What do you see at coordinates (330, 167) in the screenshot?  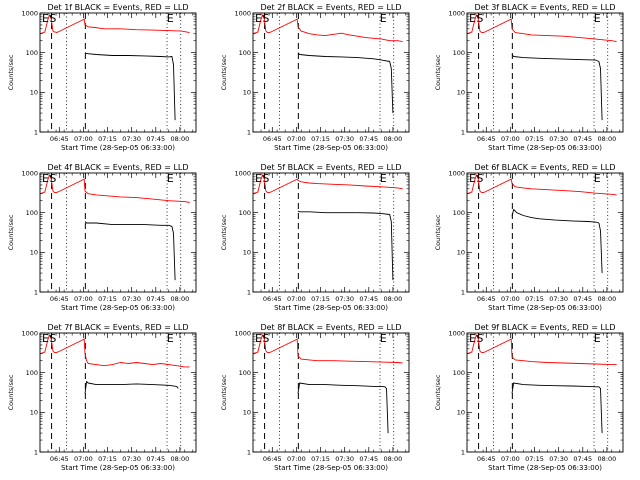 I see `panel-title: Det 5f BLACK = Events, RED = LLD` at bounding box center [330, 167].